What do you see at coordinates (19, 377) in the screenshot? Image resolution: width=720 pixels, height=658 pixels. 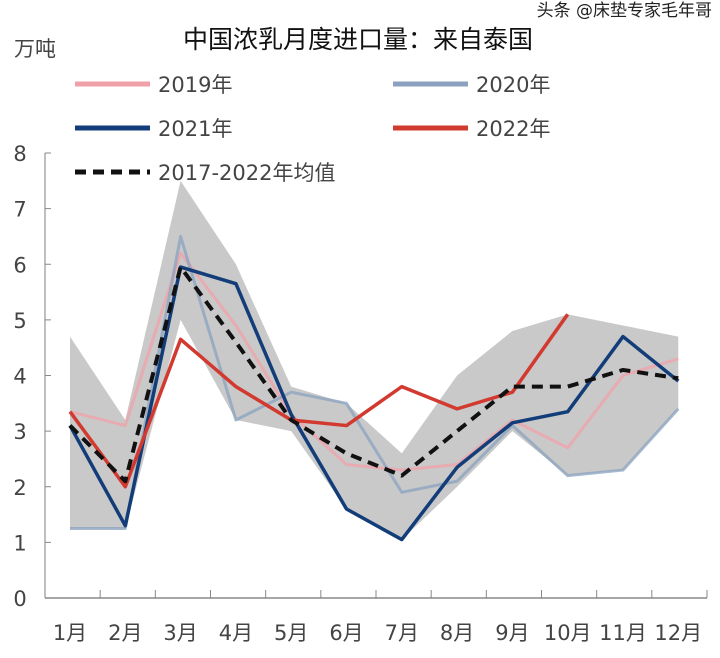 I see `y-tick-label: 4` at bounding box center [19, 377].